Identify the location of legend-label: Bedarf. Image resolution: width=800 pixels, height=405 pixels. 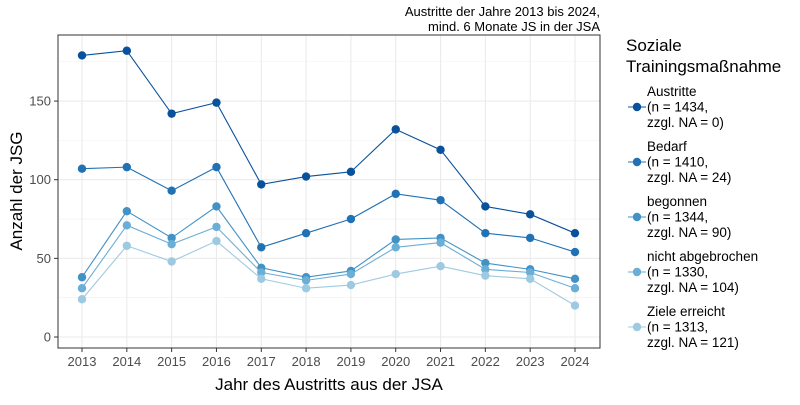
(667, 146).